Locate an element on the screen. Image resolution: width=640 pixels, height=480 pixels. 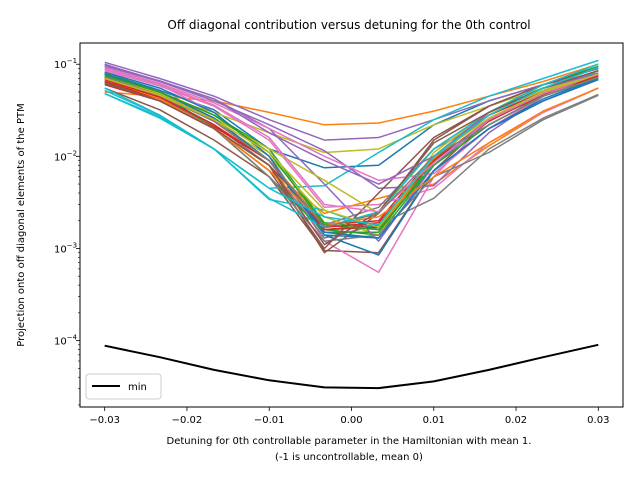
x-axis-label-second-line: (-1 is uncontrollable, mean 0) is located at coordinates (349, 457).